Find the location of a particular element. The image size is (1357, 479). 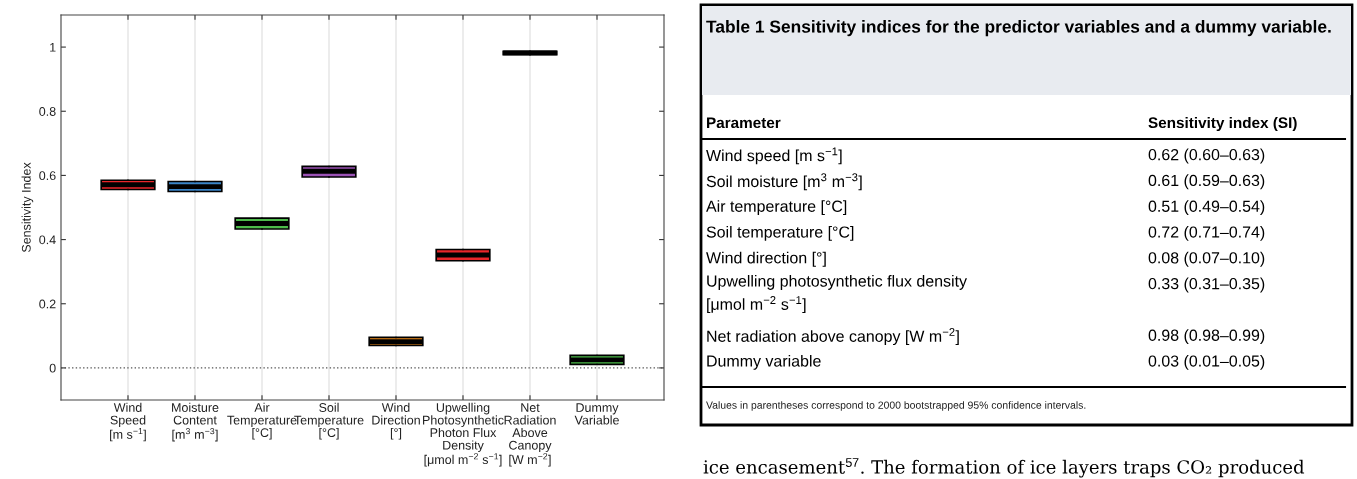

y-tick-label: 0.8 is located at coordinates (47, 111).